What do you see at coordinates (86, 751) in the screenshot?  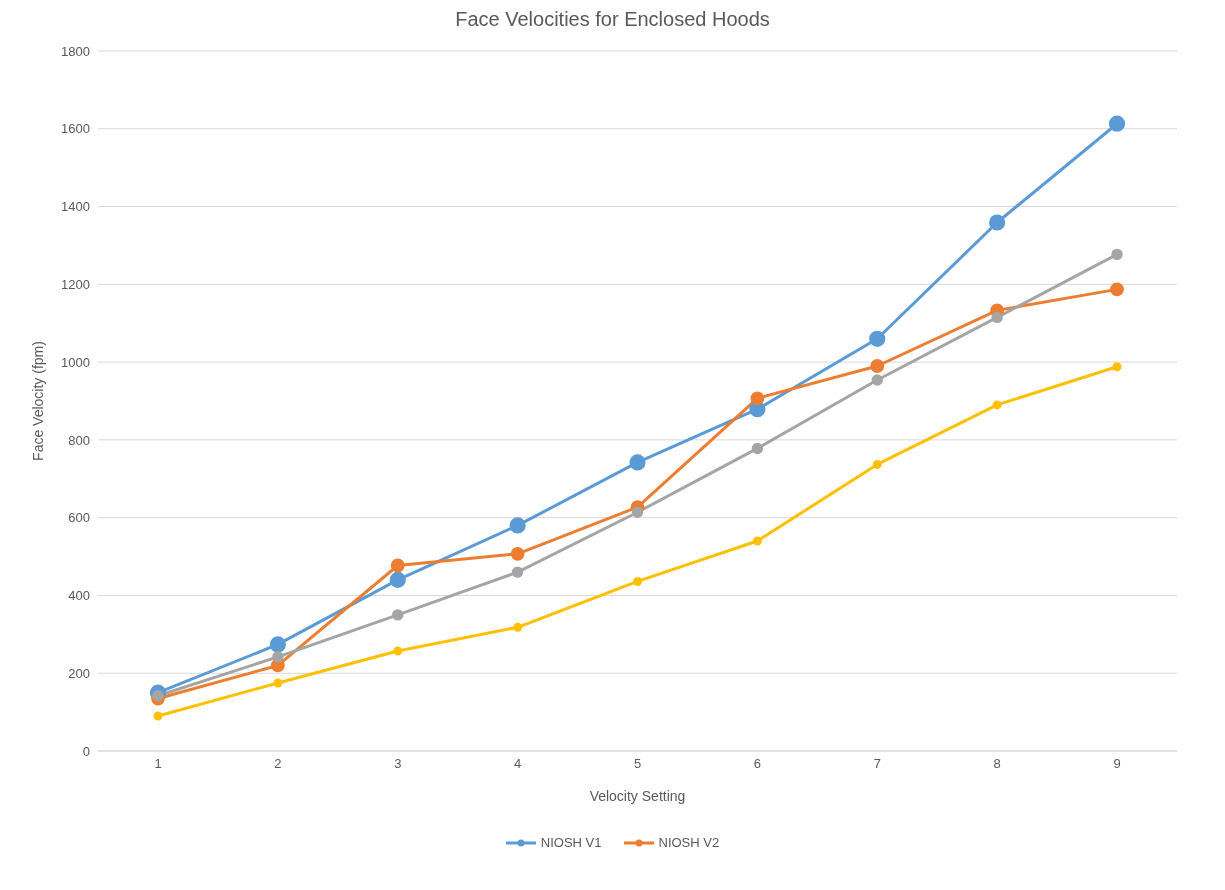 I see `y-tick-label: 0` at bounding box center [86, 751].